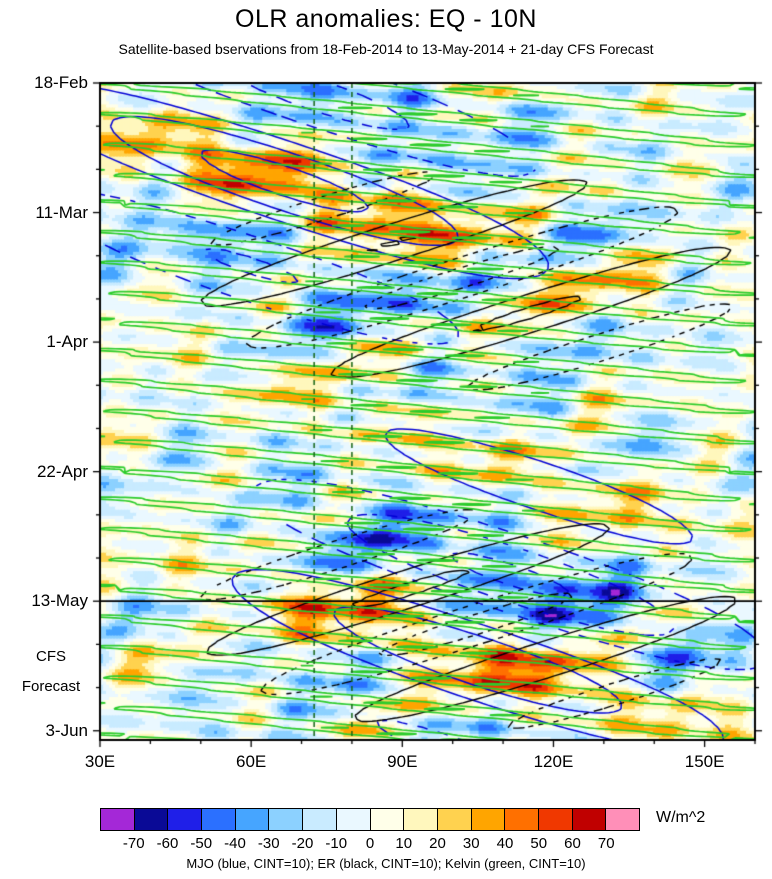 Image resolution: width=772 pixels, height=879 pixels. I want to click on colorbar, so click(370, 819).